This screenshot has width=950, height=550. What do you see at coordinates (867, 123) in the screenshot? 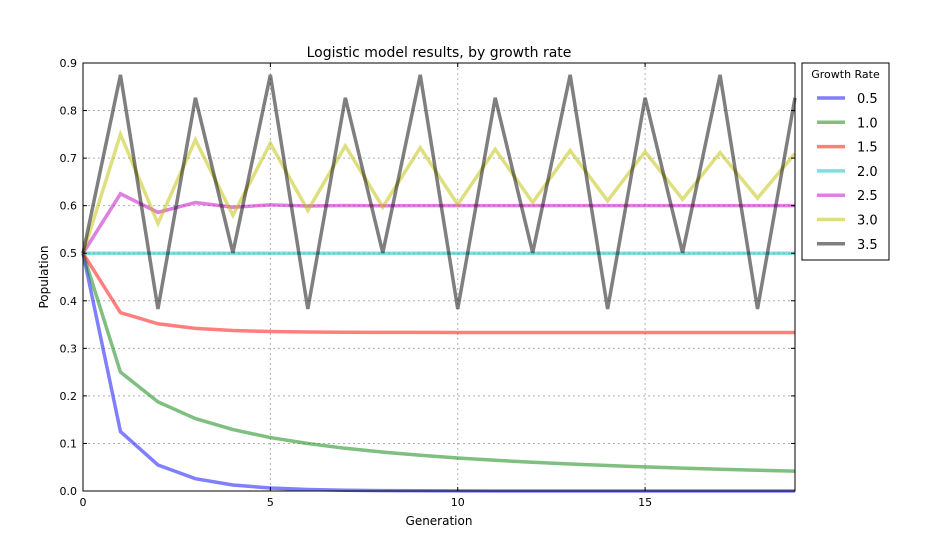
I see `legend-label: 1.0` at bounding box center [867, 123].